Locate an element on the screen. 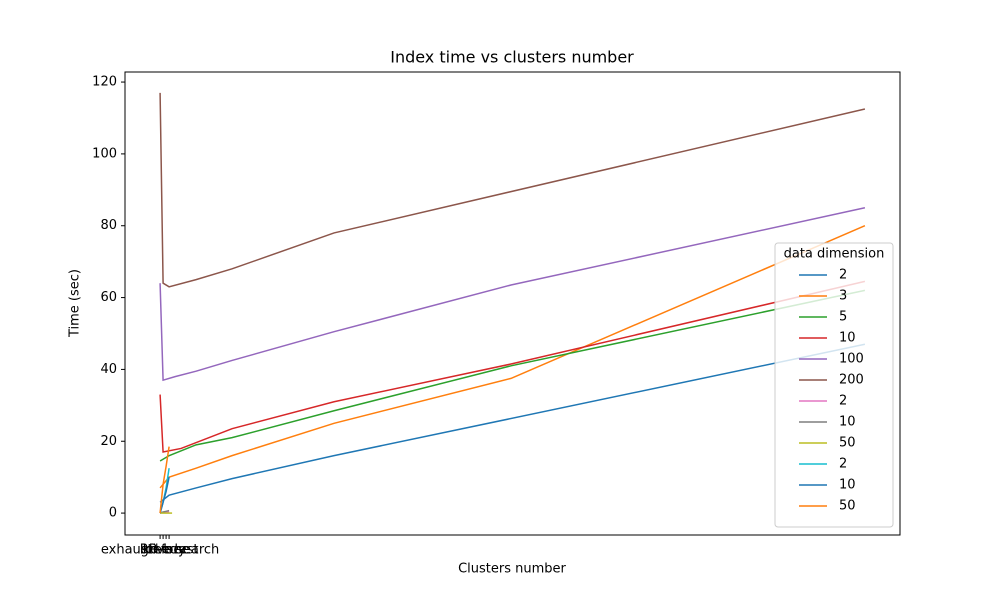 The width and height of the screenshot is (1000, 600). legend-label: 100 is located at coordinates (851, 359).